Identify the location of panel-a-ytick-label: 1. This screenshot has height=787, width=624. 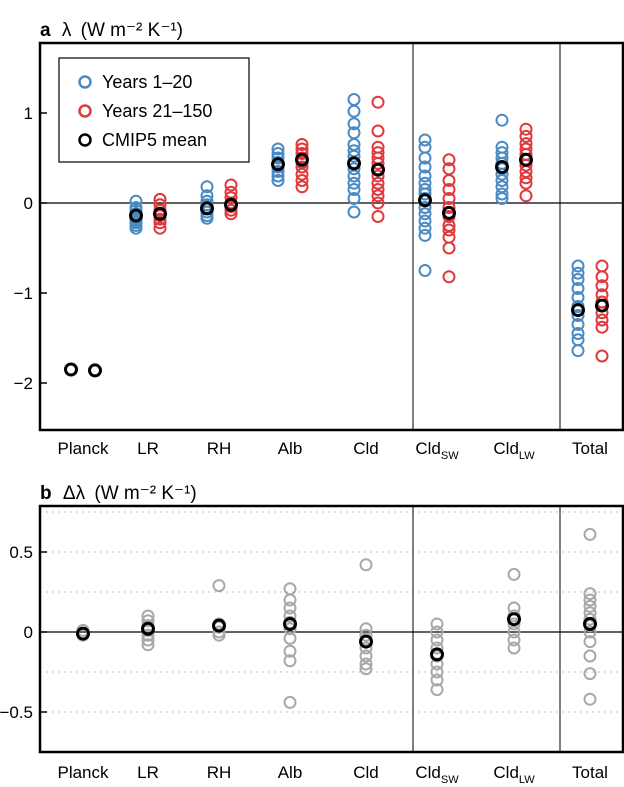
(28, 113).